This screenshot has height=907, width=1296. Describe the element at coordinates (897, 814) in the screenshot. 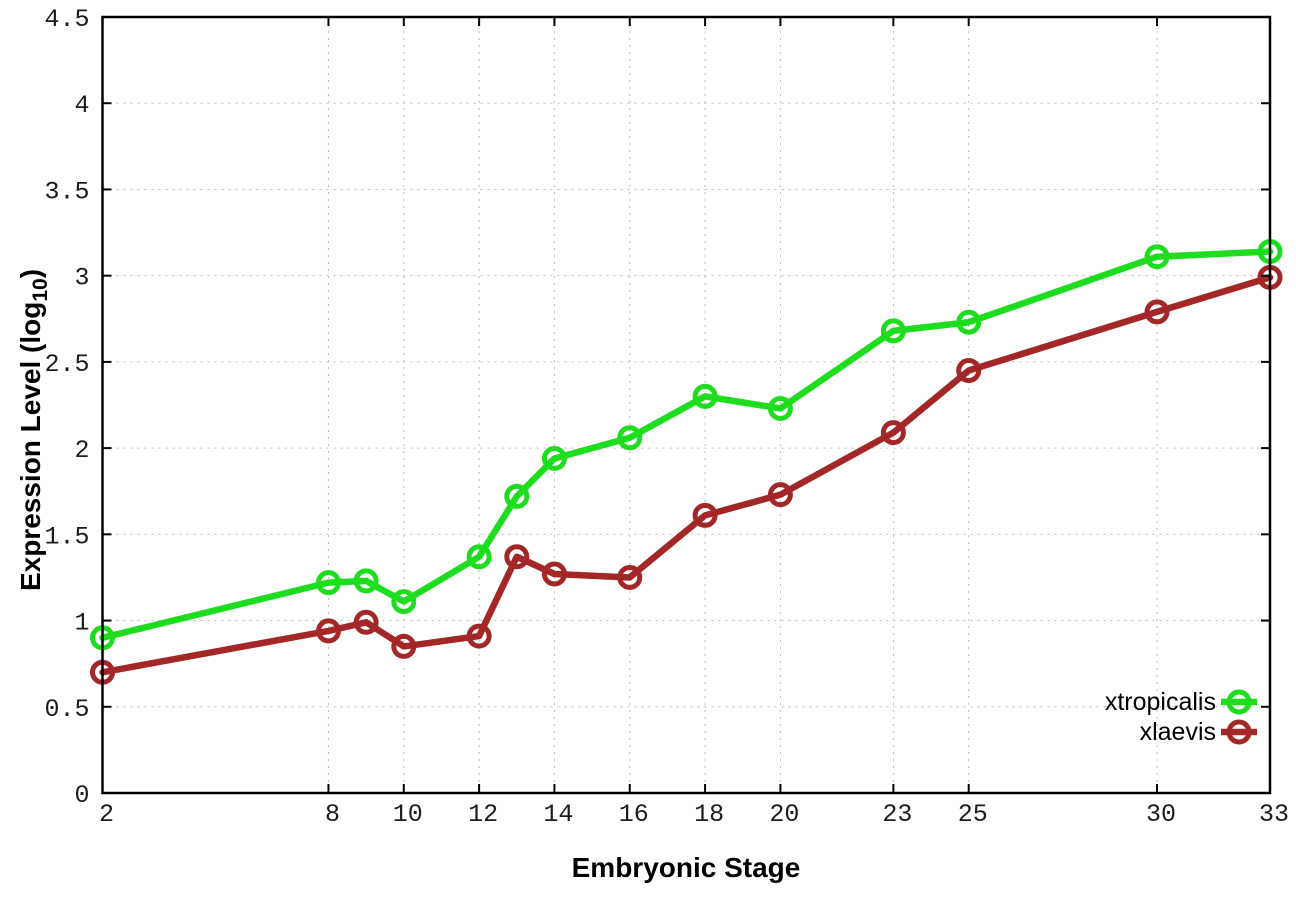

I see `x-tick-label: 23` at that location.